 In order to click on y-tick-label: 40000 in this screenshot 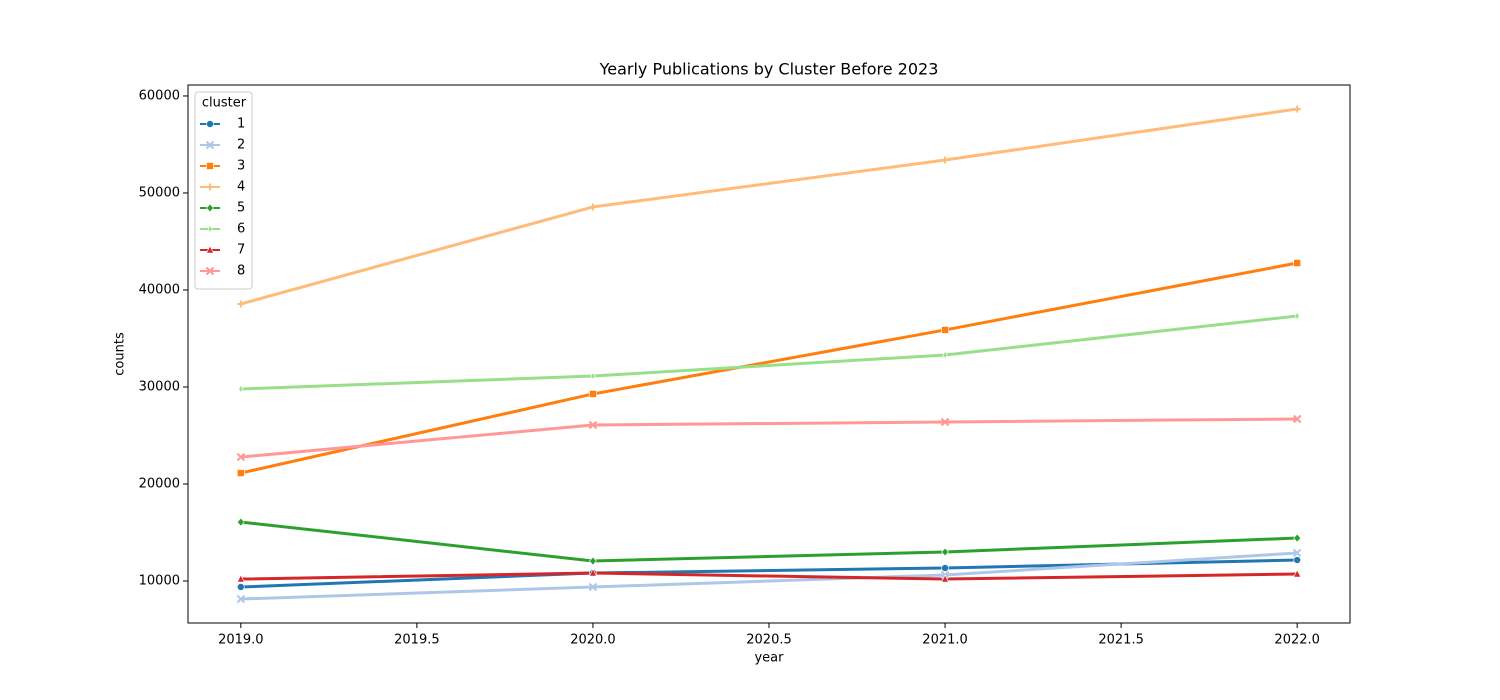, I will do `click(159, 289)`.